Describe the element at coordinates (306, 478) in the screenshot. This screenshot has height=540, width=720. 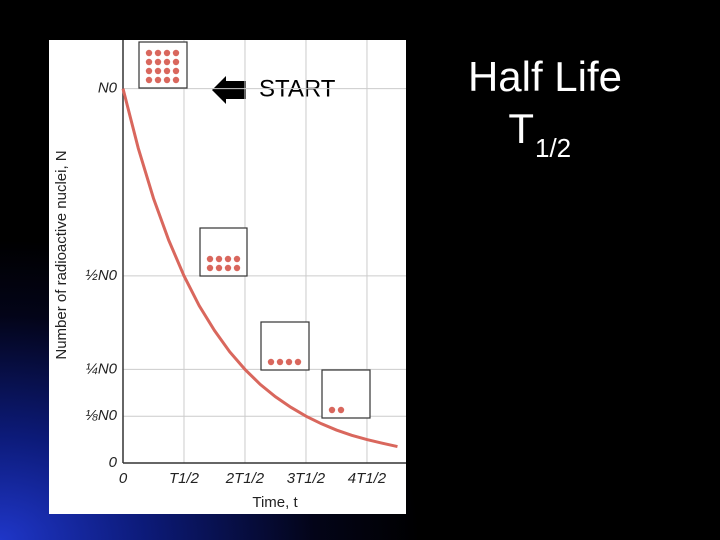
I see `x-tick-label: 3T1/2` at that location.